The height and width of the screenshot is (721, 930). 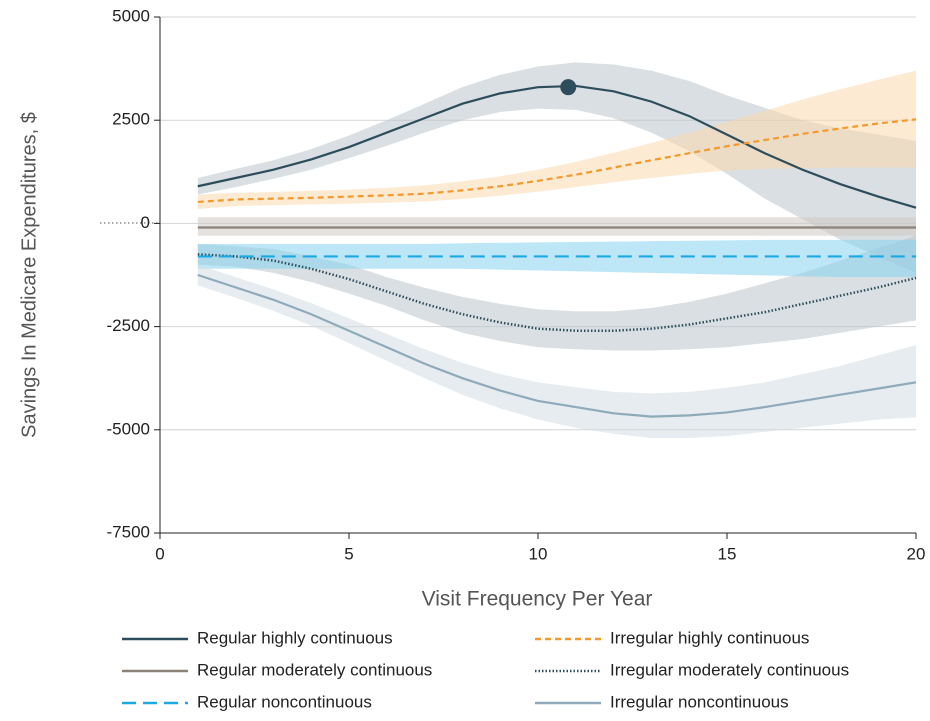 I want to click on x-tick-label: 20, so click(x=916, y=553).